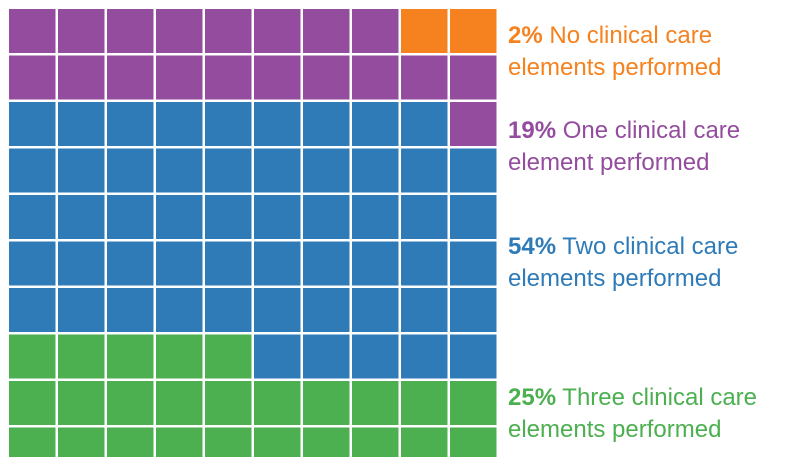  I want to click on legend-no-elements: 2% No clinical care elements performed, so click(650, 52).